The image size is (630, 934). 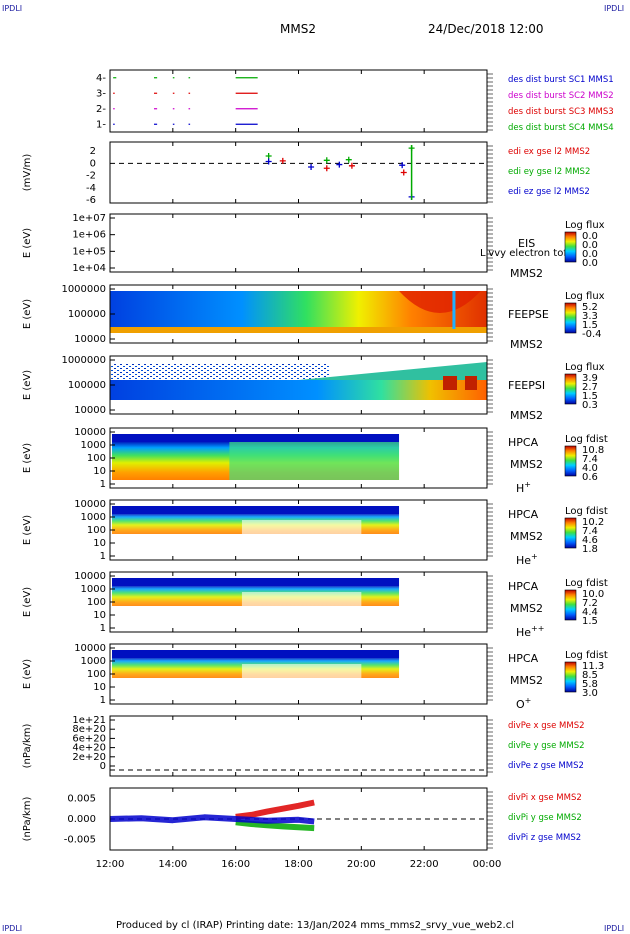 I want to click on hpca-hepp-instrument2-label: MMS2, so click(x=526, y=608).